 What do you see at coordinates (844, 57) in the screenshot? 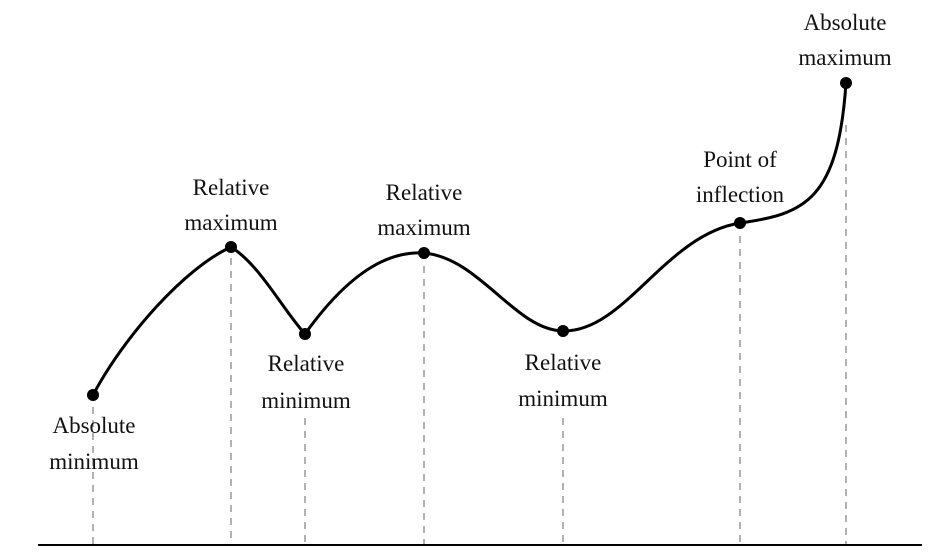
I see `label-absolute-maximum-line2: maximum` at bounding box center [844, 57].